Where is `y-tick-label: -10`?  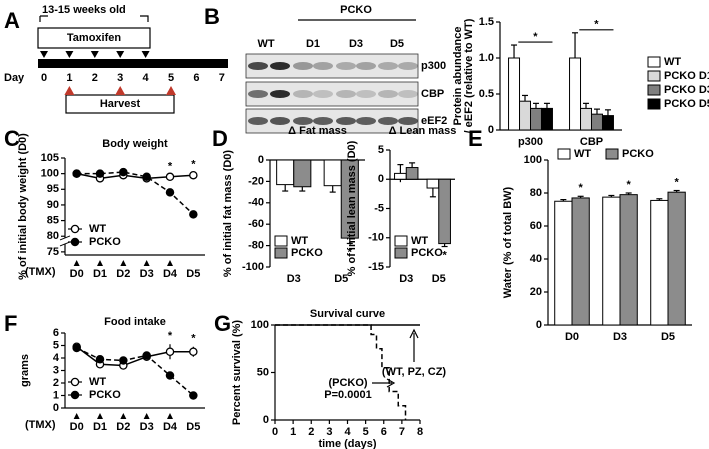
y-tick-label: -10 is located at coordinates (376, 238).